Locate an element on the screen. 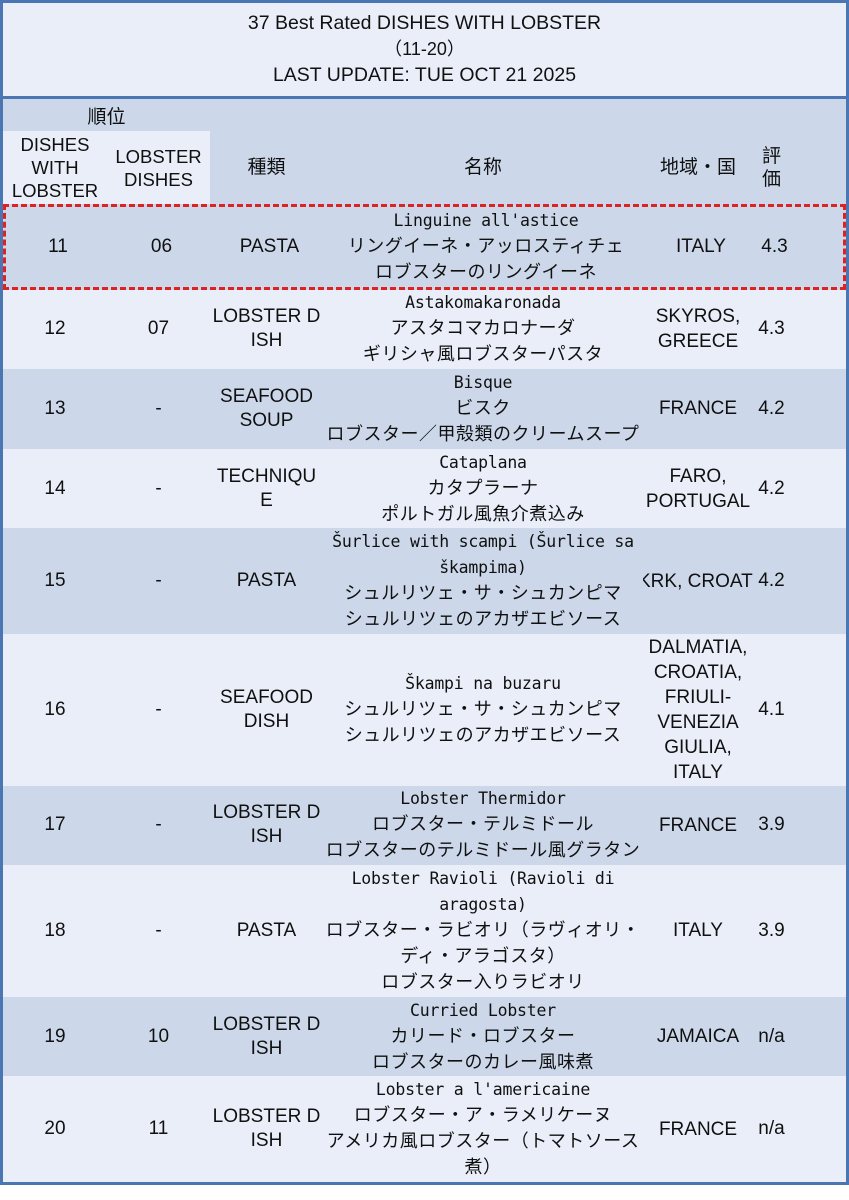 This screenshot has height=1200, width=849. dish-name-latin: Curried Lobster is located at coordinates (482, 1010).